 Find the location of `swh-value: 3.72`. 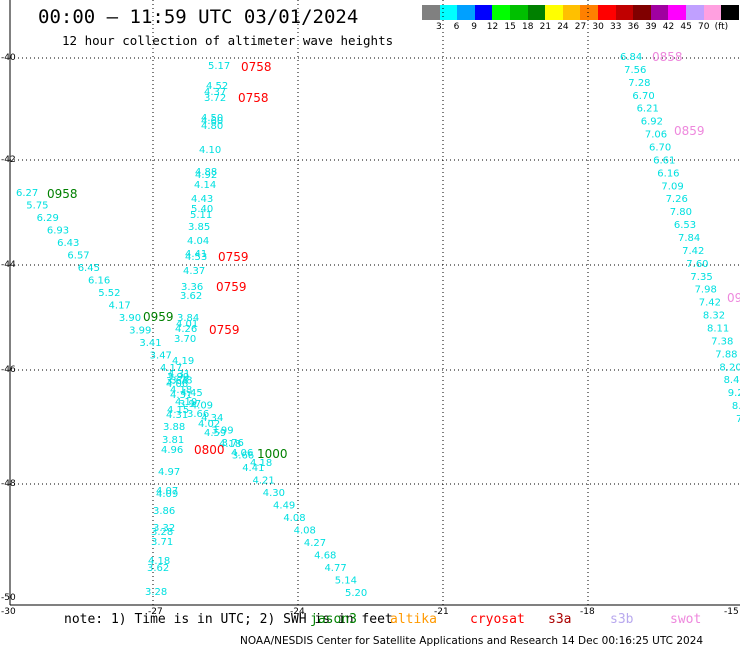

swh-value: 3.72 is located at coordinates (215, 98).